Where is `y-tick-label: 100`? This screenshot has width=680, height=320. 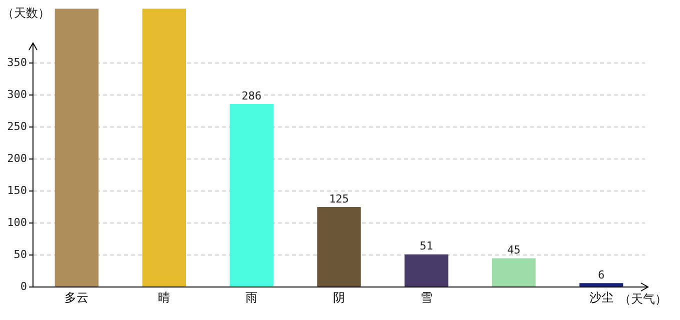
y-tick-label: 100 is located at coordinates (17, 222).